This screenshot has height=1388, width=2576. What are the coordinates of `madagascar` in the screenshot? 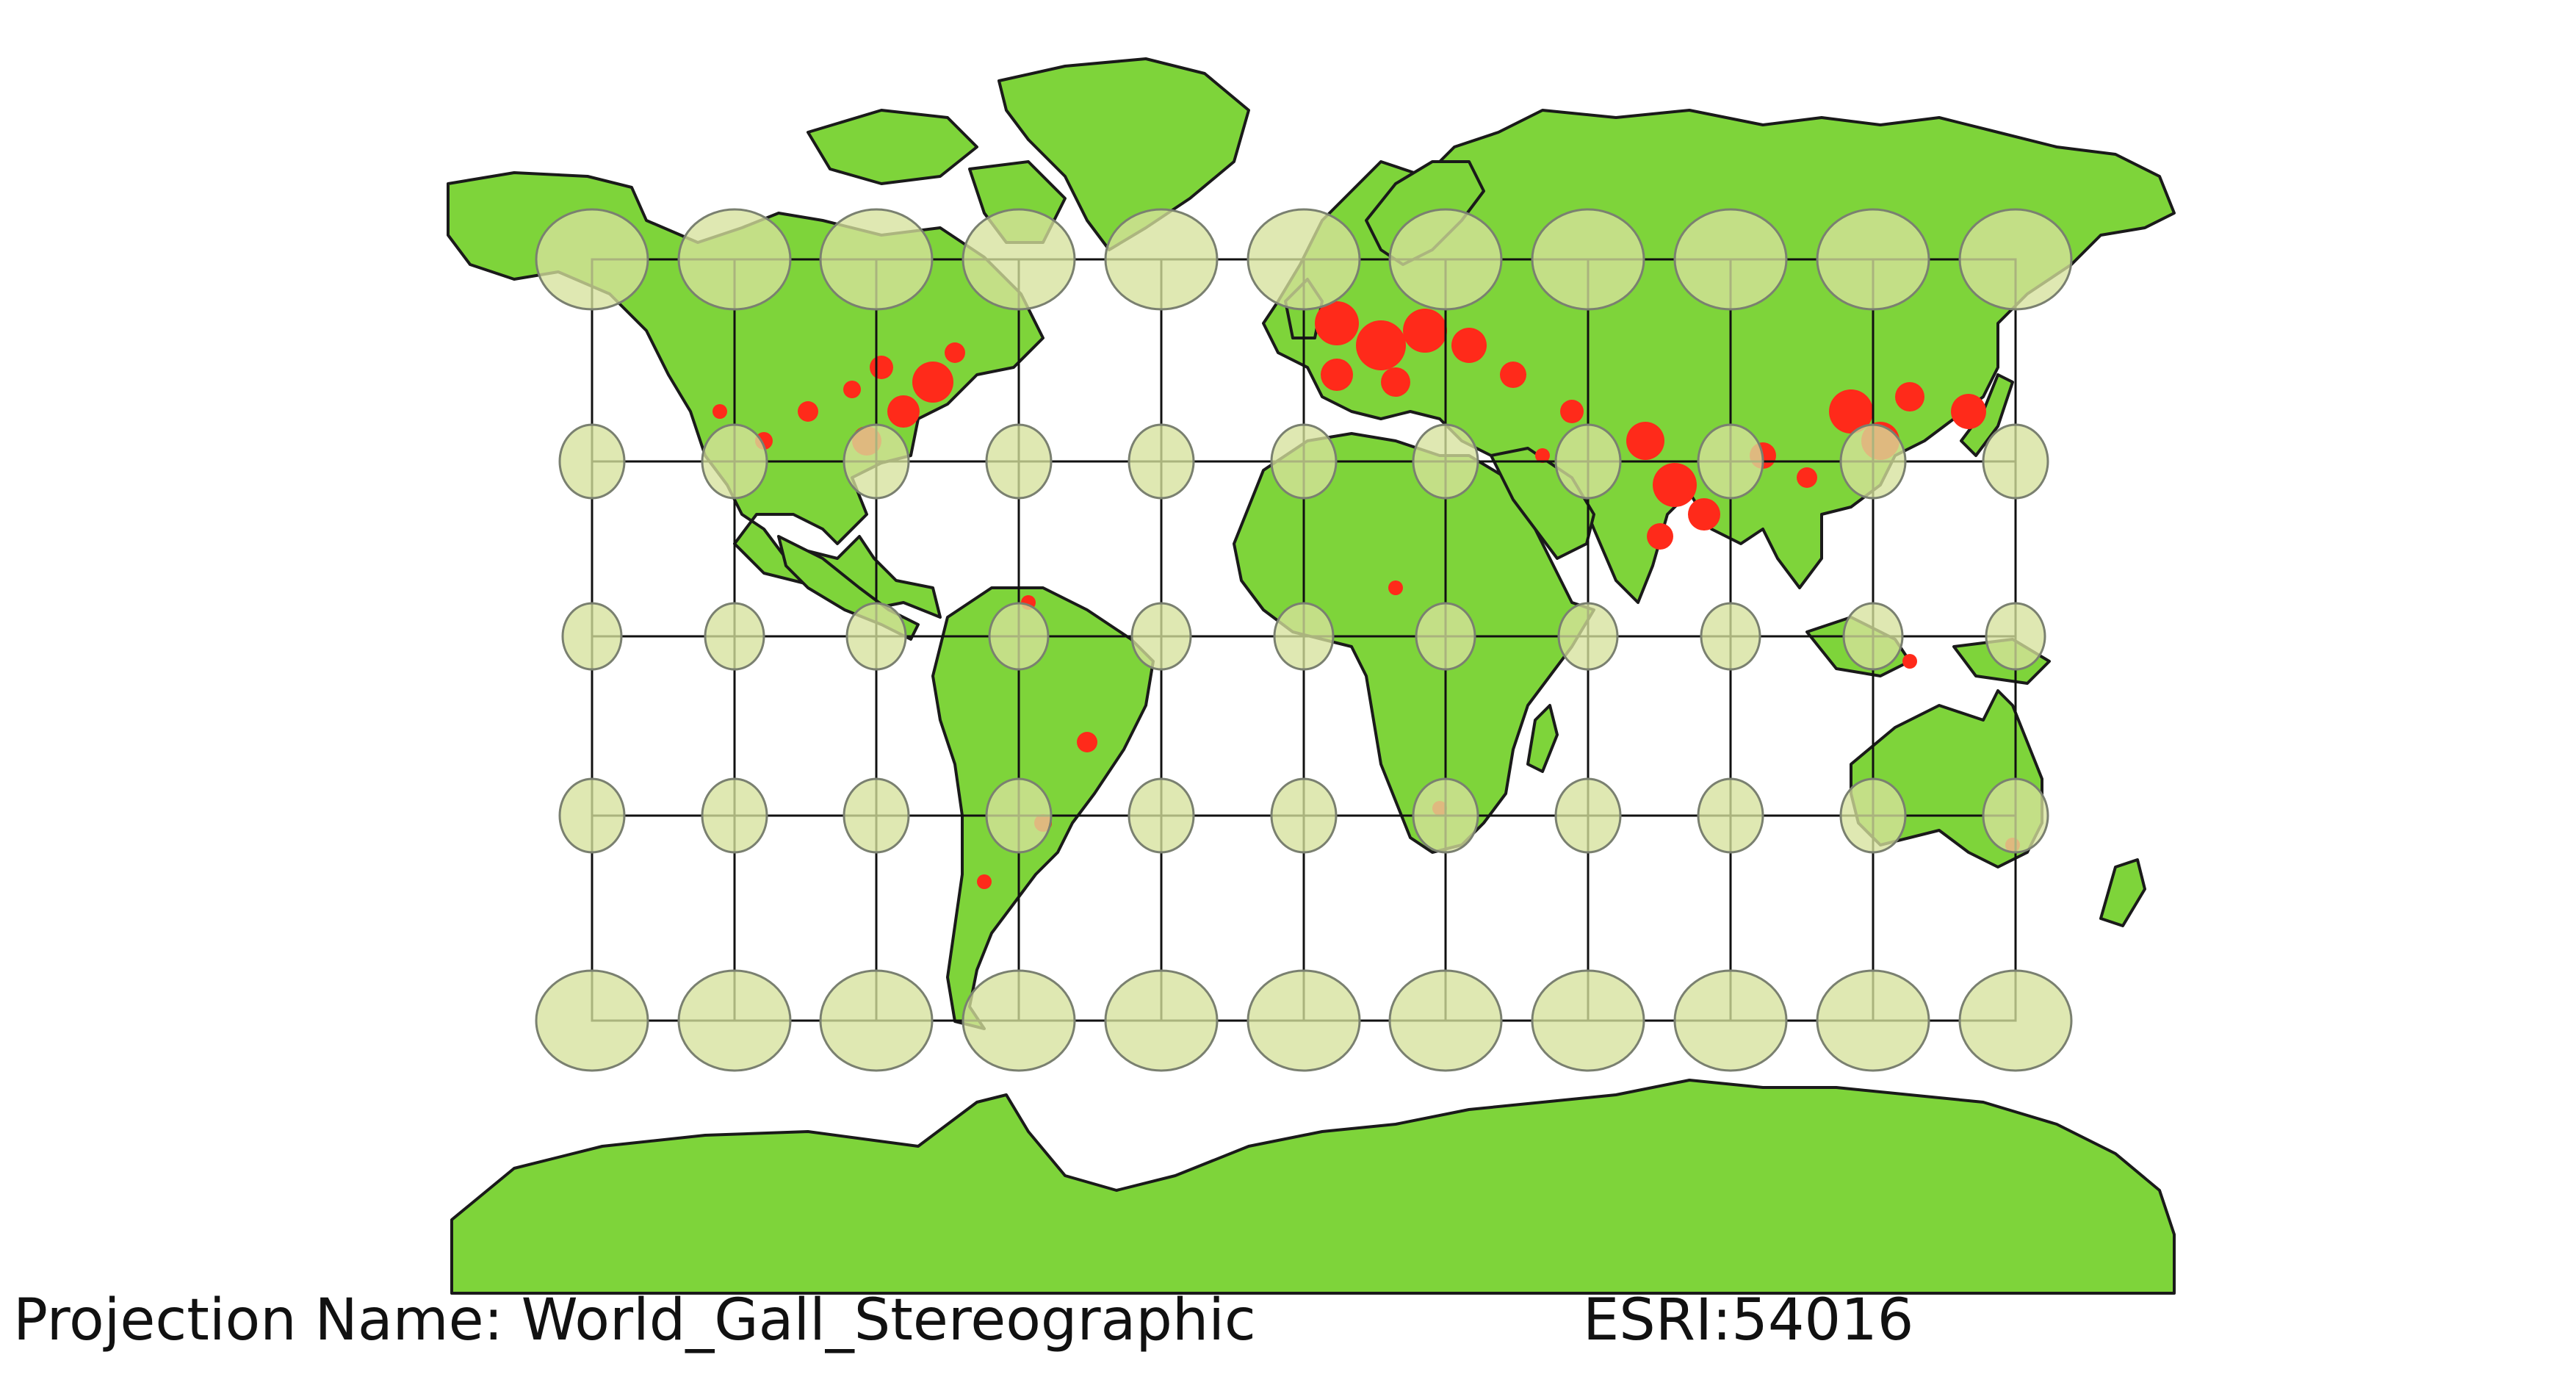 It's located at (1542, 739).